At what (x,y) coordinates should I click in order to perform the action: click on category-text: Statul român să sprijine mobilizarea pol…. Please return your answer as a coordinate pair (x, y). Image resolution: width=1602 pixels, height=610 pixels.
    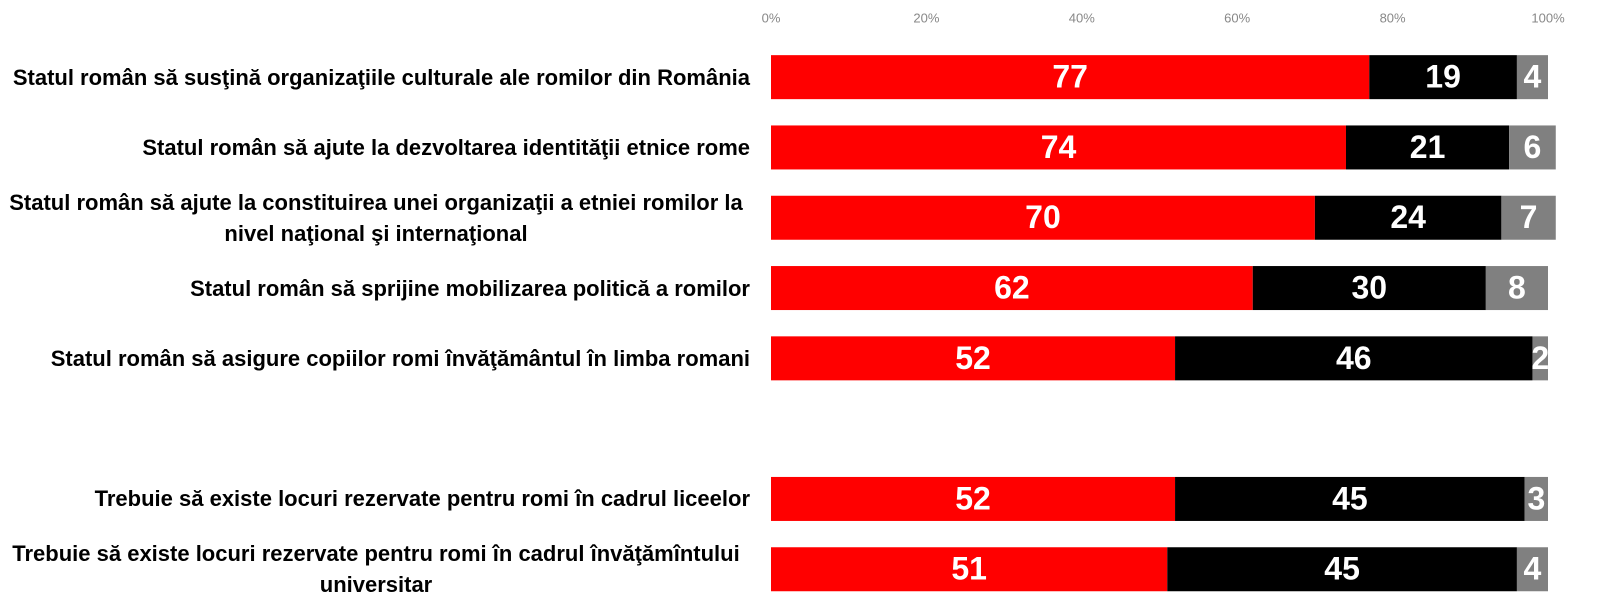
    Looking at the image, I should click on (470, 288).